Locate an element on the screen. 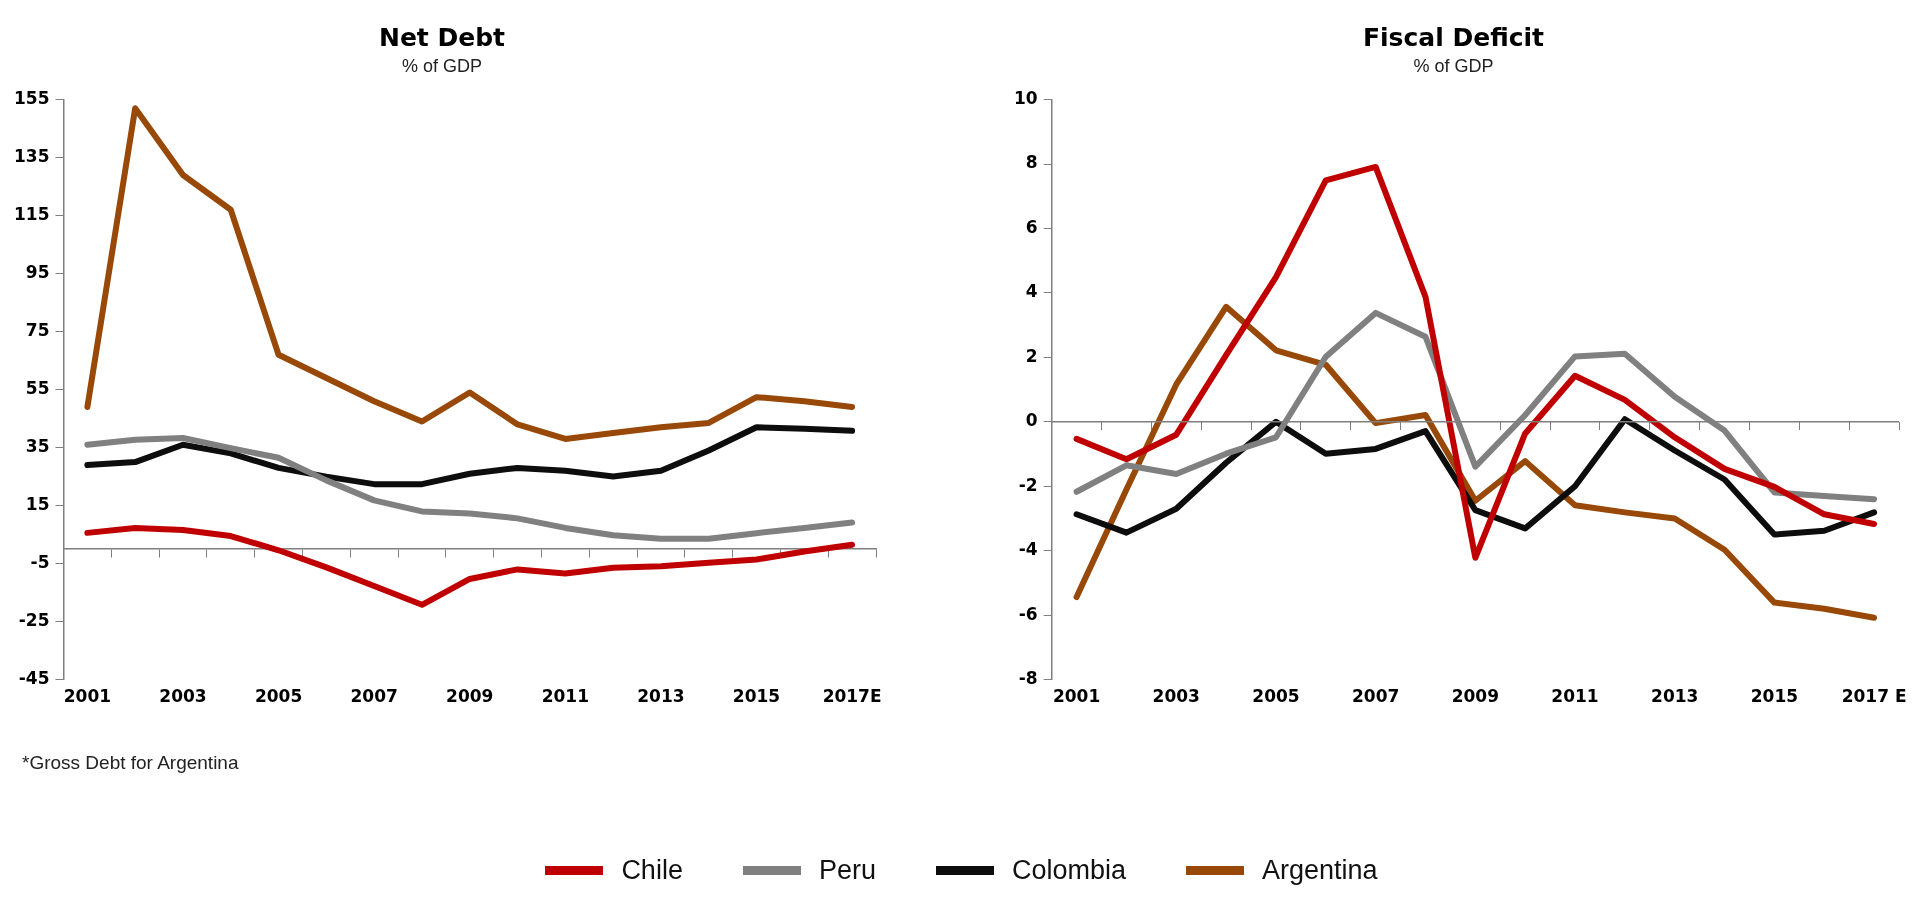 The height and width of the screenshot is (898, 1923). legend-label: Chile is located at coordinates (652, 870).